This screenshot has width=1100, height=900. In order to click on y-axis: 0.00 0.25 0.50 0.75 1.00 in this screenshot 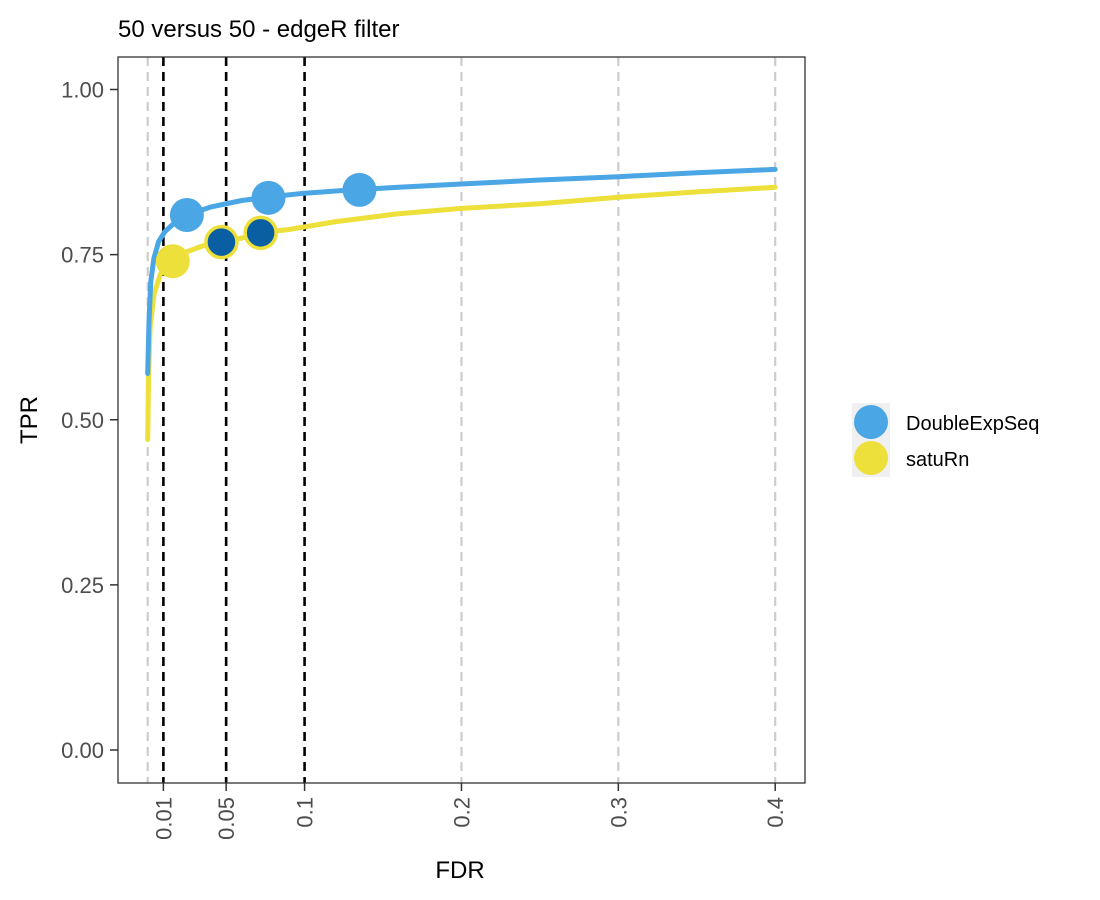, I will do `click(89, 420)`.